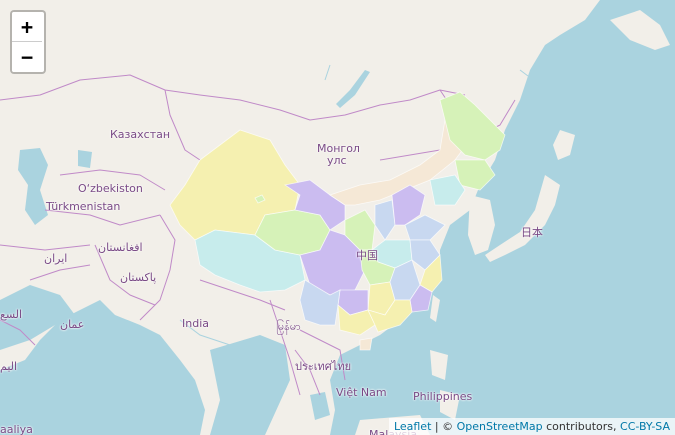 The height and width of the screenshot is (435, 675). Describe the element at coordinates (366, 344) in the screenshot. I see `province-hainan` at that location.